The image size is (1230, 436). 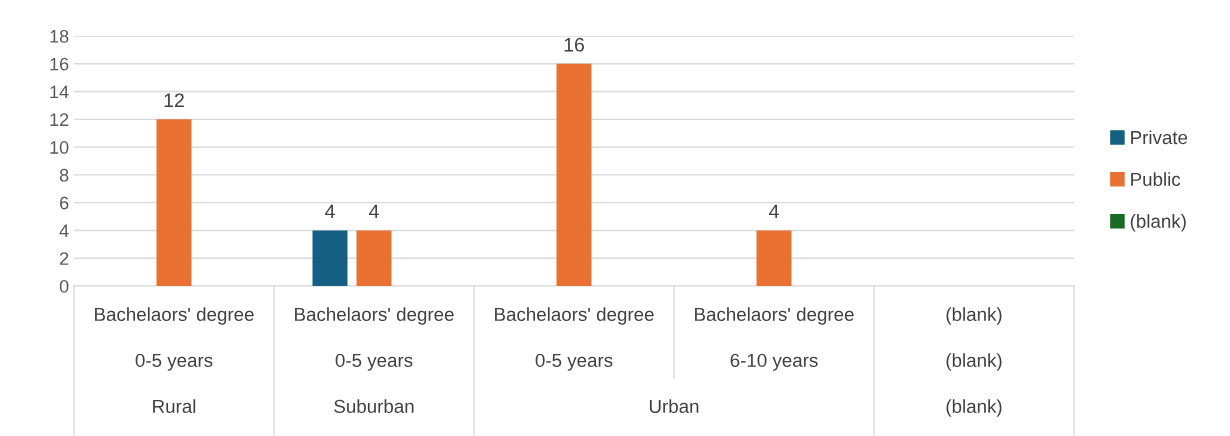 What do you see at coordinates (59, 119) in the screenshot?
I see `y-tick-label: 12` at bounding box center [59, 119].